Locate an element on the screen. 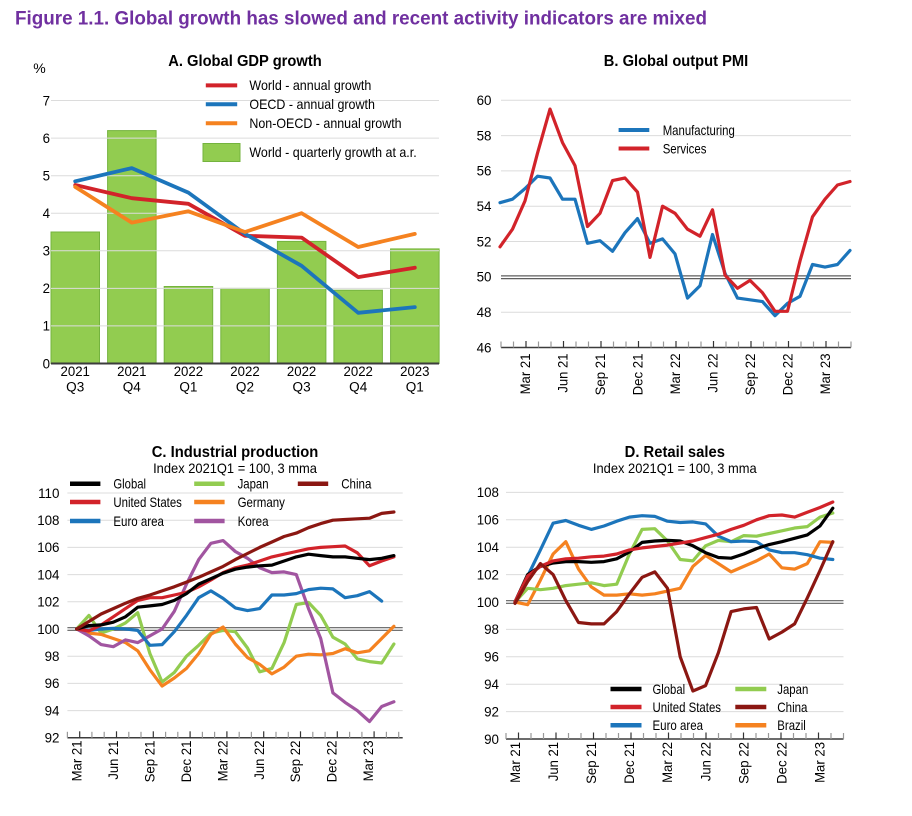 Image resolution: width=912 pixels, height=816 pixels. svg-text: Services is located at coordinates (685, 148).